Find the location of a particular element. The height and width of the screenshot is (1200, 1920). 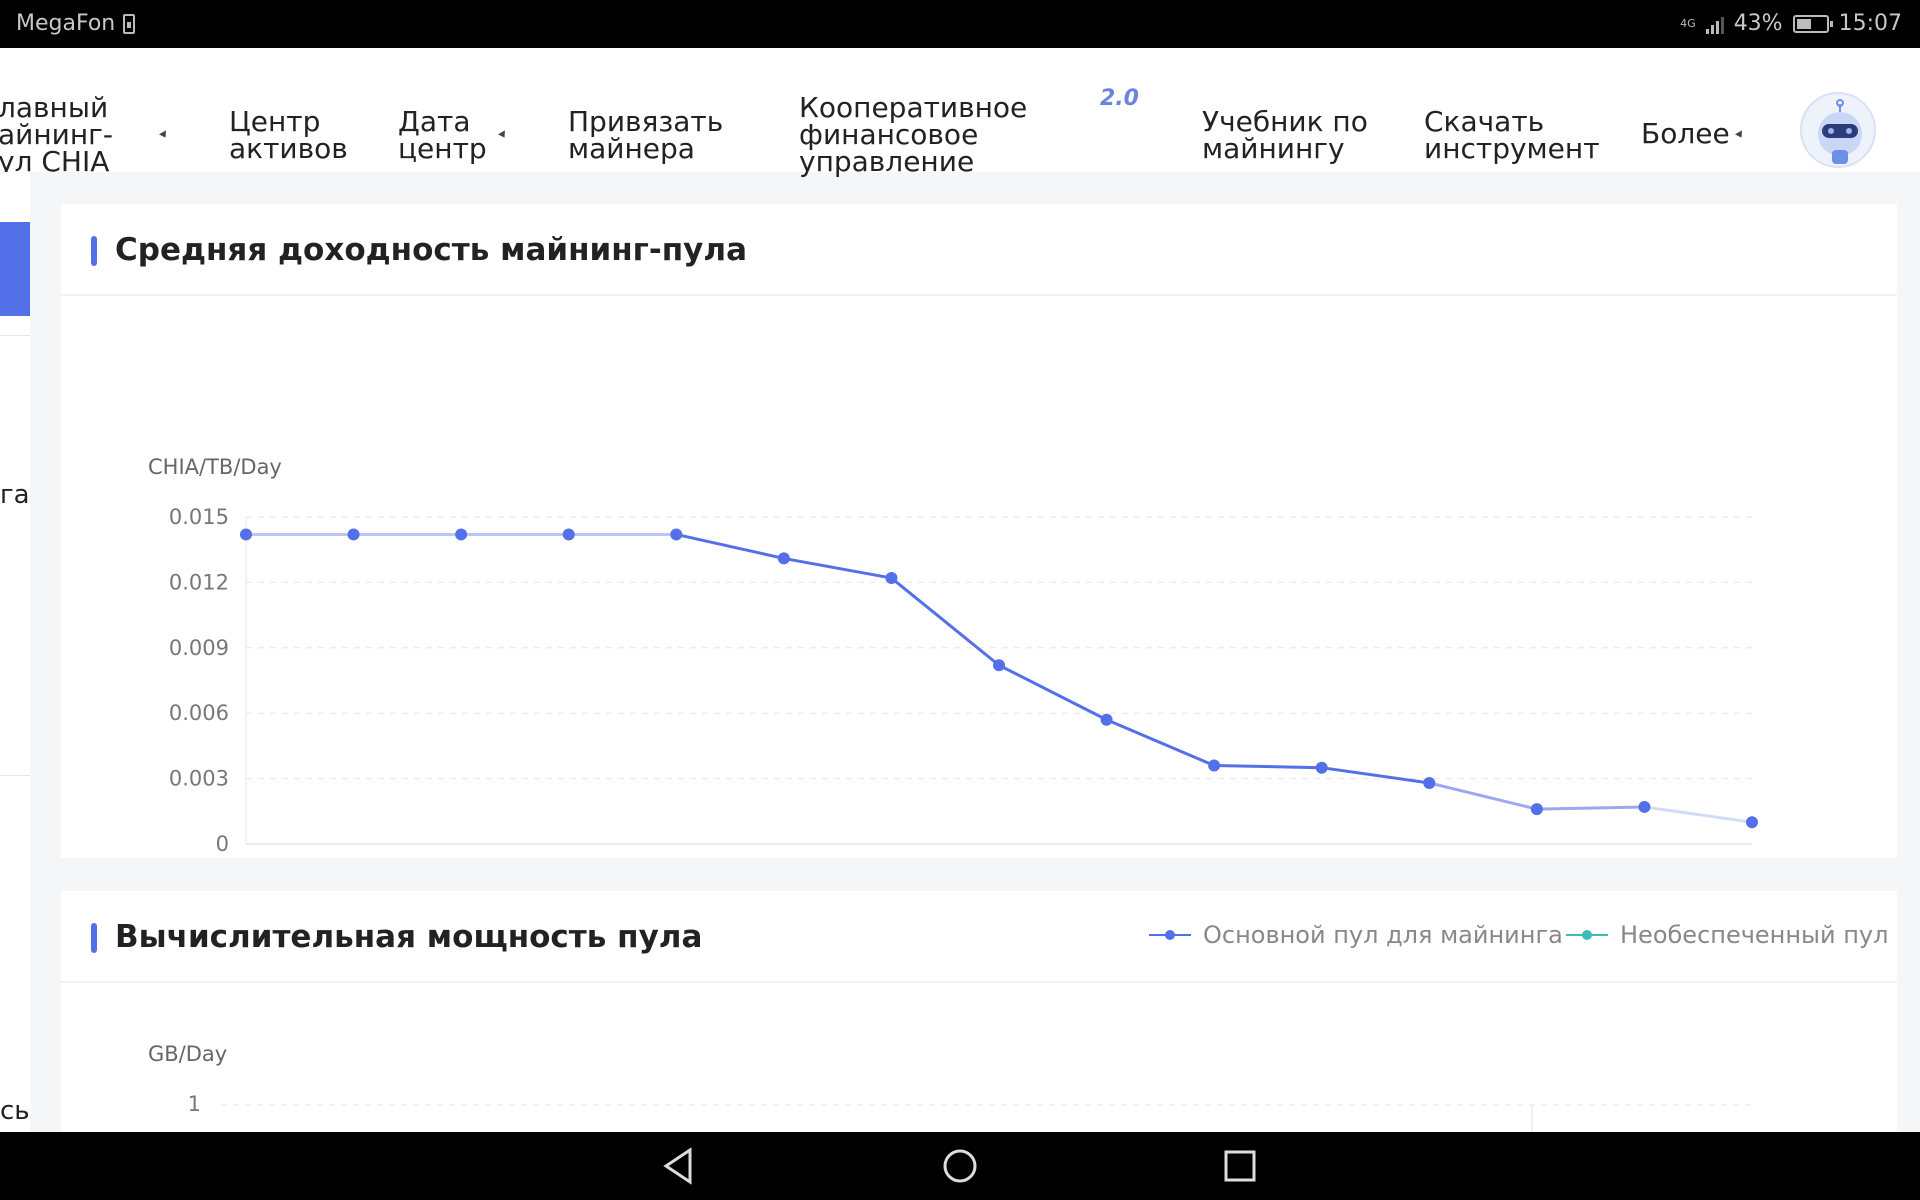

back-button is located at coordinates (680, 1166).